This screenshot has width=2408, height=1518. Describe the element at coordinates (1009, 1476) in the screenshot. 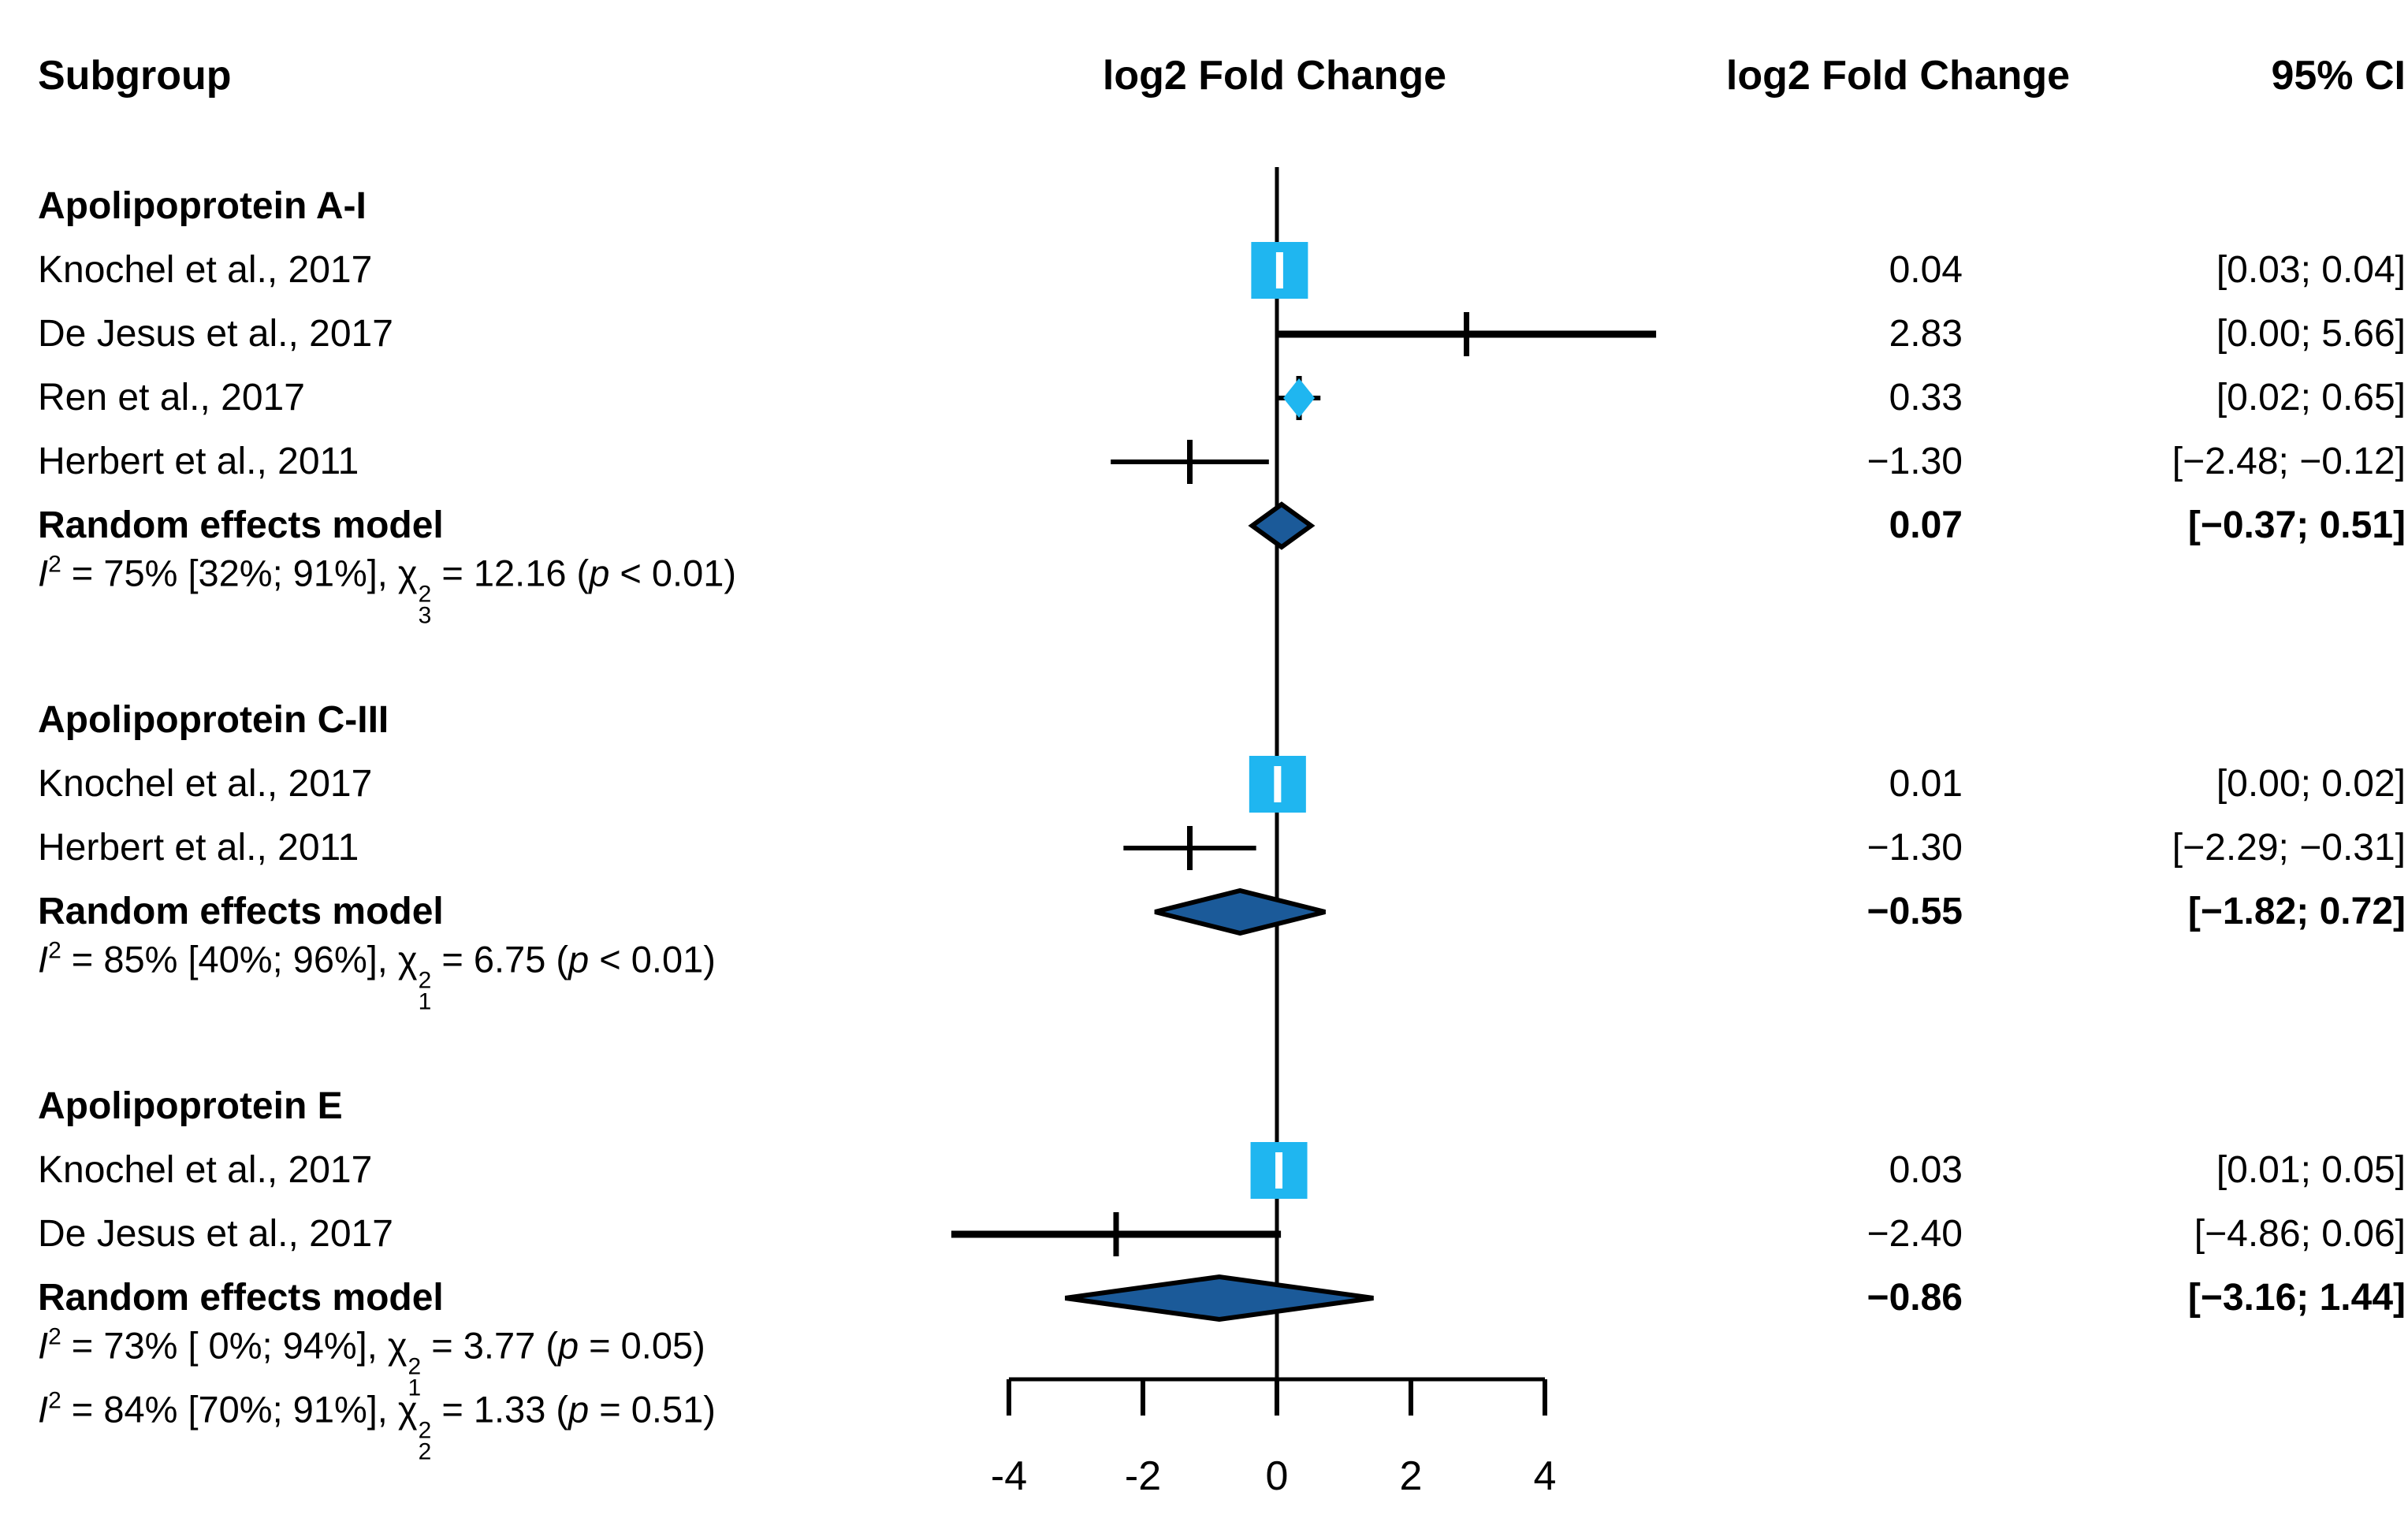

I see `x-axis-tick-label: -4` at that location.